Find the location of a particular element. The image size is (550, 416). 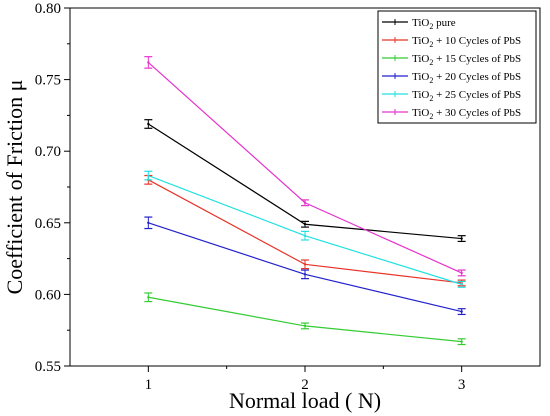

legend-item: TiO2 + 25 Cycles of PbS is located at coordinates (451, 96).